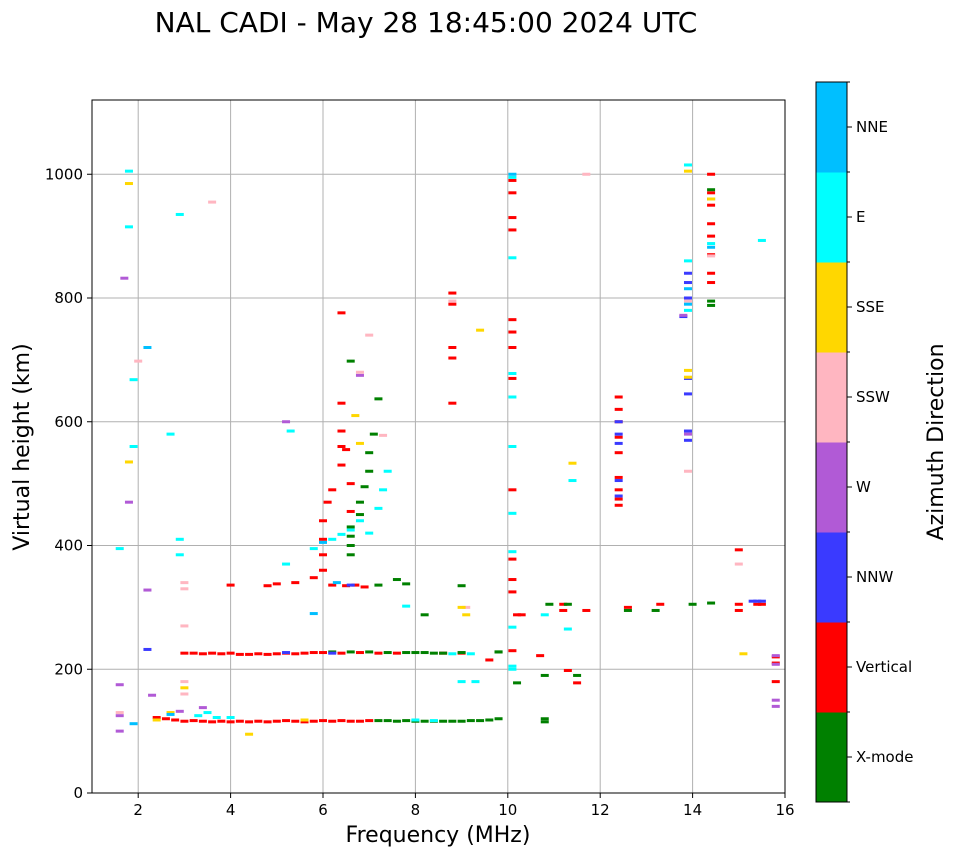 This screenshot has width=958, height=857. What do you see at coordinates (600, 810) in the screenshot?
I see `x-tick-label: 12` at bounding box center [600, 810].